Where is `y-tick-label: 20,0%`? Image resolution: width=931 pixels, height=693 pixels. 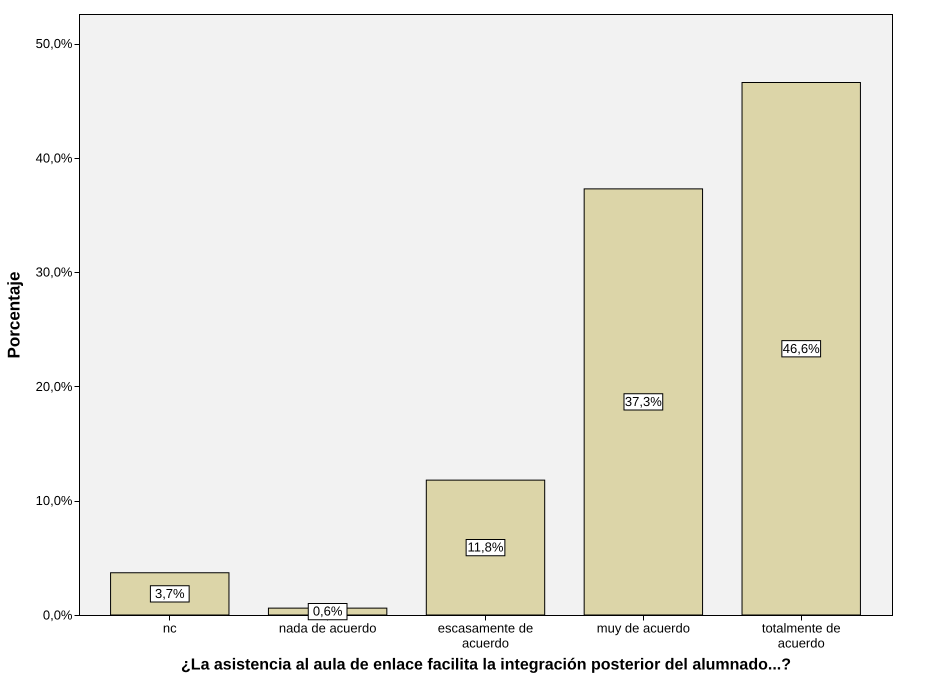
y-tick-label: 20,0% is located at coordinates (54, 386).